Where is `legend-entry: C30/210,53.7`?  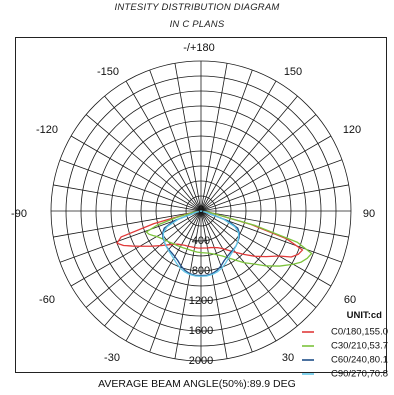
legend-entry: C30/210,53.7 is located at coordinates (359, 346).